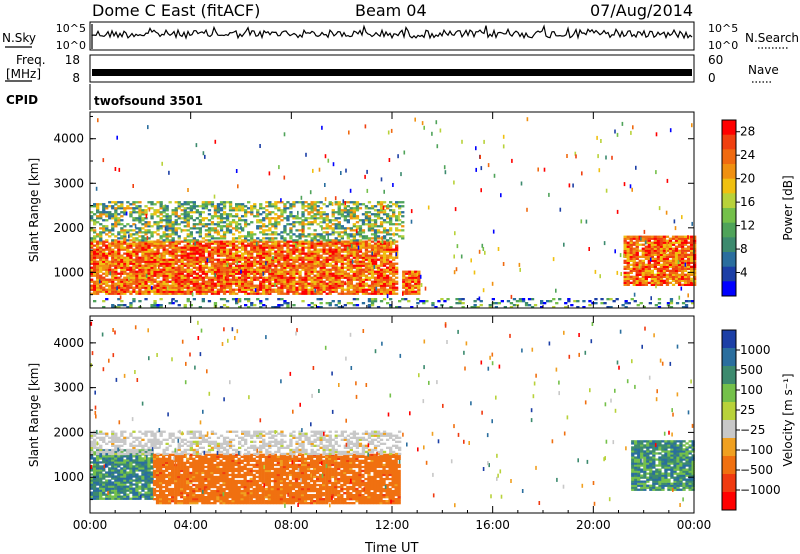 The image size is (800, 554). I want to click on nsky-line, so click(392, 32).